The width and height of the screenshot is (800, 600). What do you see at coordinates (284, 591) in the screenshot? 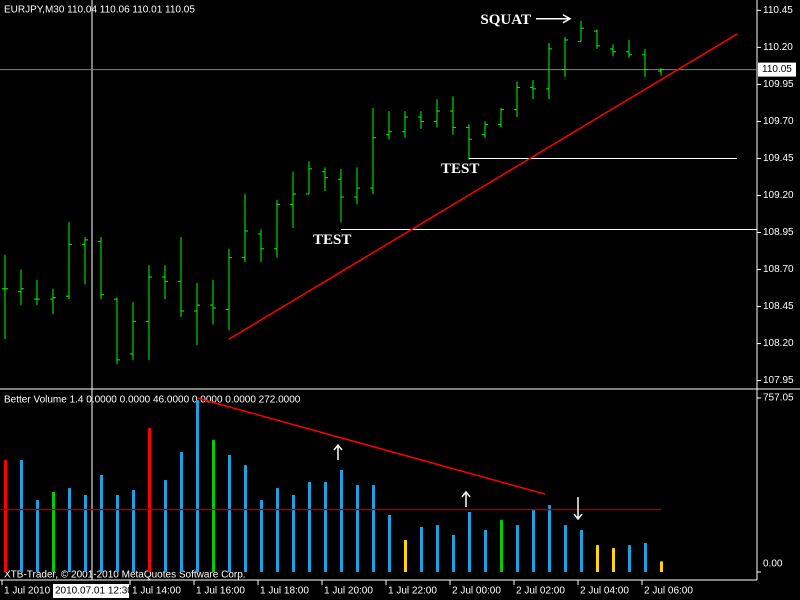
I see `x-tick-label: 1 Jul 18:00` at bounding box center [284, 591].